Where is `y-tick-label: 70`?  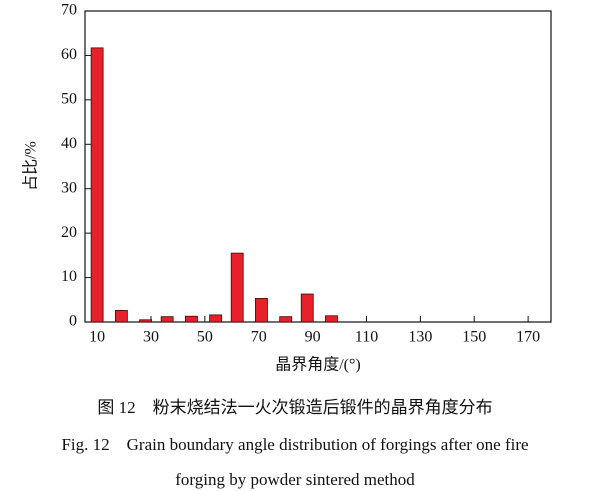
y-tick-label: 70 is located at coordinates (69, 10).